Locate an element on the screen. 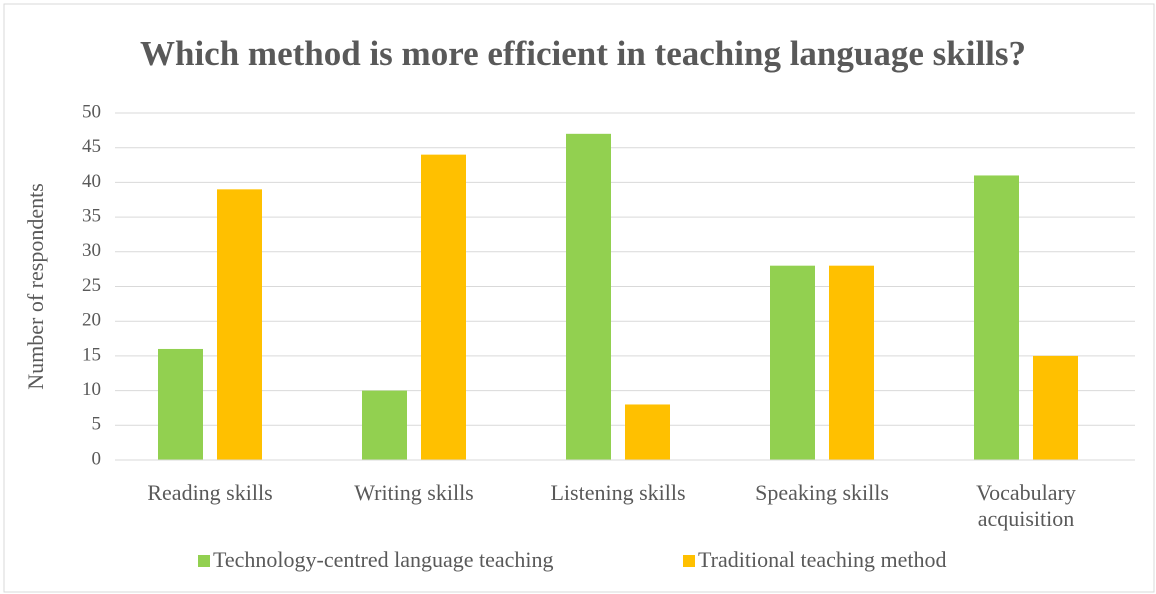 Image resolution: width=1156 pixels, height=594 pixels. y-axis-label: Number of respondents is located at coordinates (35, 286).